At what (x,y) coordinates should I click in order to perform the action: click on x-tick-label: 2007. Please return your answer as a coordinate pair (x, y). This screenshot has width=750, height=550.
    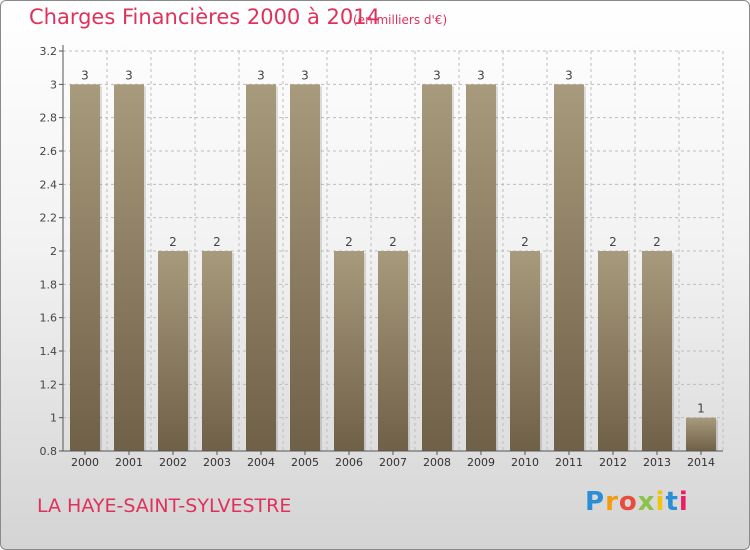
    Looking at the image, I should click on (393, 462).